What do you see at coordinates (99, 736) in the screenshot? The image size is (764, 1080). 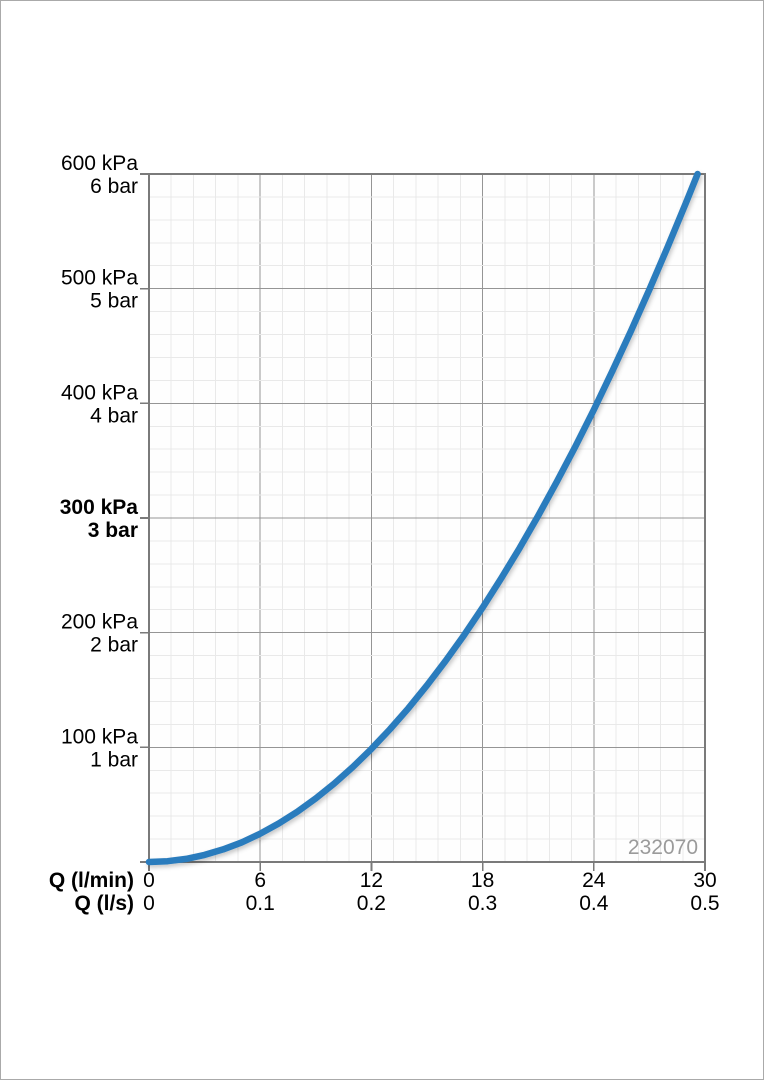 I see `y-tick-label-kpa: 100 kPa` at bounding box center [99, 736].